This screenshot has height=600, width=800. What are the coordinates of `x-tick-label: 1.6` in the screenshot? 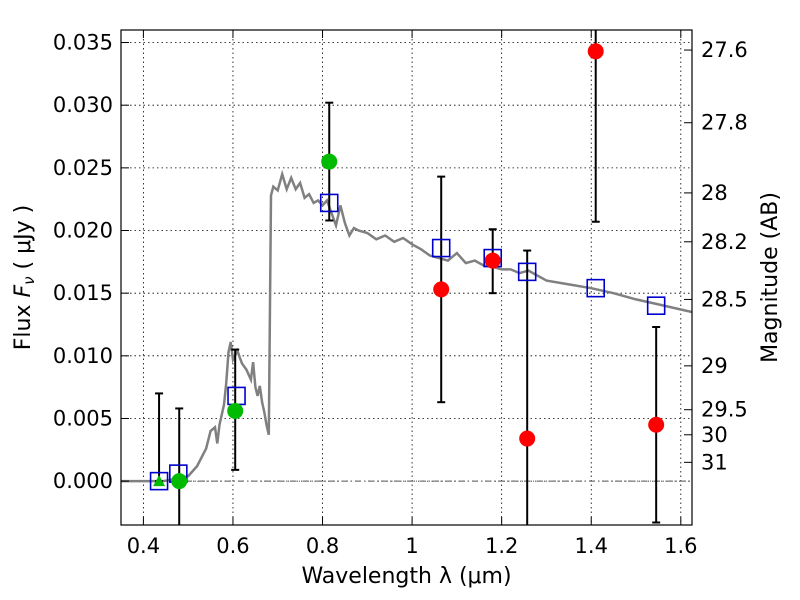 It's located at (680, 546).